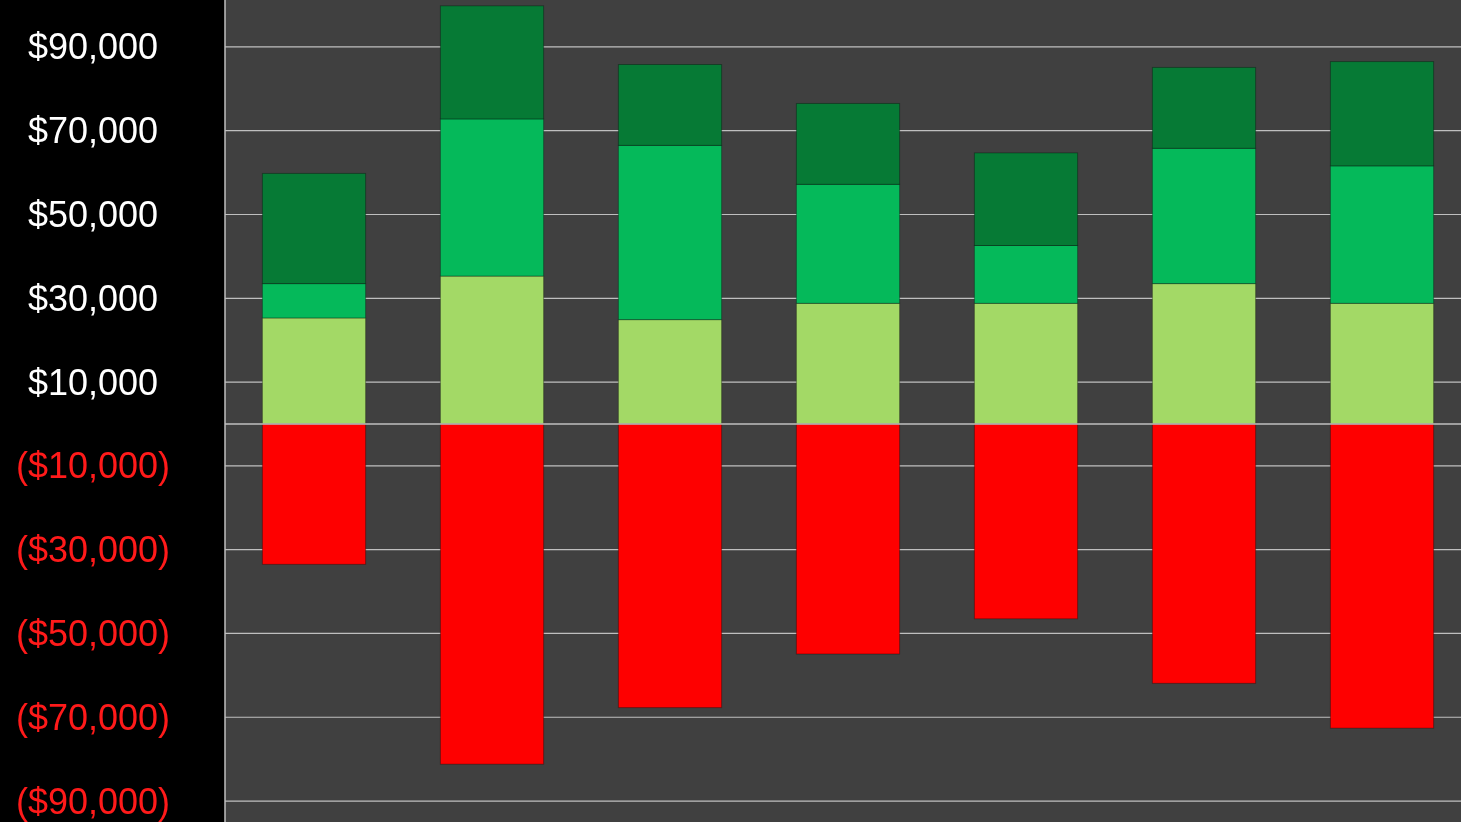 The height and width of the screenshot is (822, 1461). Describe the element at coordinates (93, 47) in the screenshot. I see `y-tick-label: $90,000` at that location.